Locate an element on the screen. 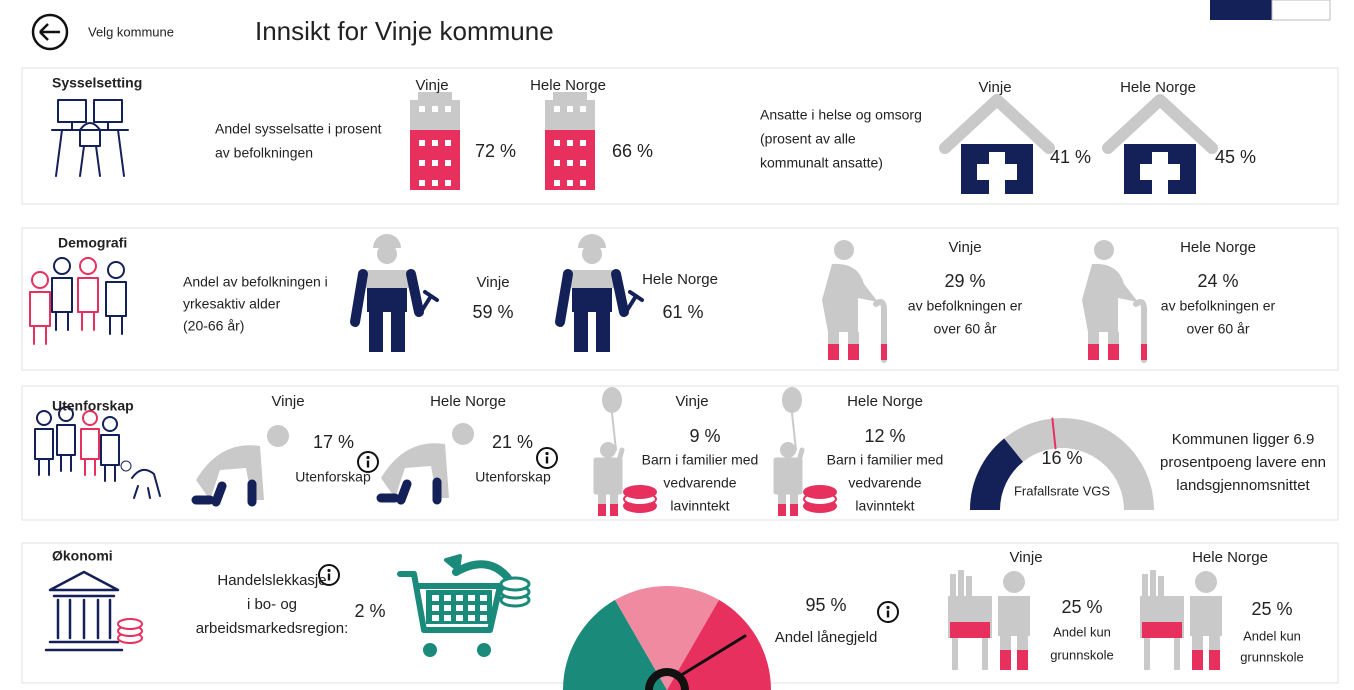 The width and height of the screenshot is (1354, 690). label: Frafallsrate VGS is located at coordinates (1062, 490).